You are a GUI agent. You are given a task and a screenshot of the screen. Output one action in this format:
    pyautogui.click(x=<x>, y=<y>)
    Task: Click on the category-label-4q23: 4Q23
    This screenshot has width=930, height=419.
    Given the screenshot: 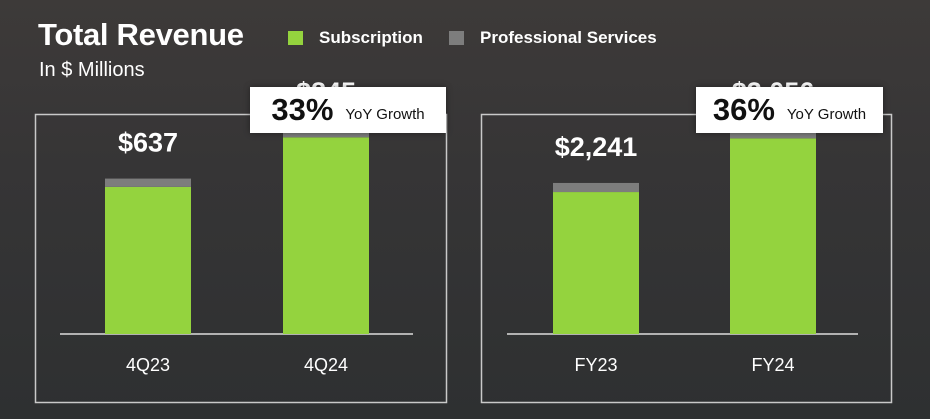 What is the action you would take?
    pyautogui.click(x=148, y=365)
    